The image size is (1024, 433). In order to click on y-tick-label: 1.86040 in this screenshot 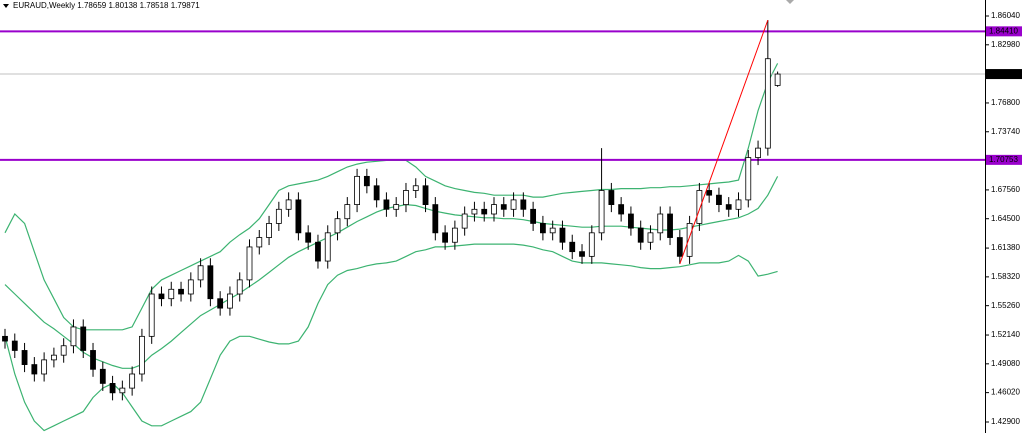, I will do `click(1005, 15)`.